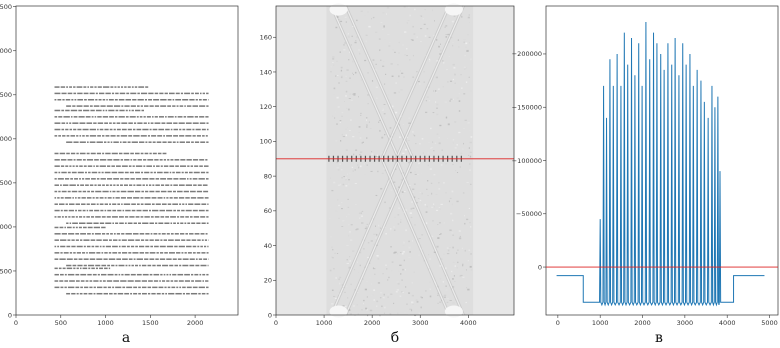 The height and width of the screenshot is (348, 780). Describe the element at coordinates (540, 267) in the screenshot. I see `y-tick-label: 0` at that location.